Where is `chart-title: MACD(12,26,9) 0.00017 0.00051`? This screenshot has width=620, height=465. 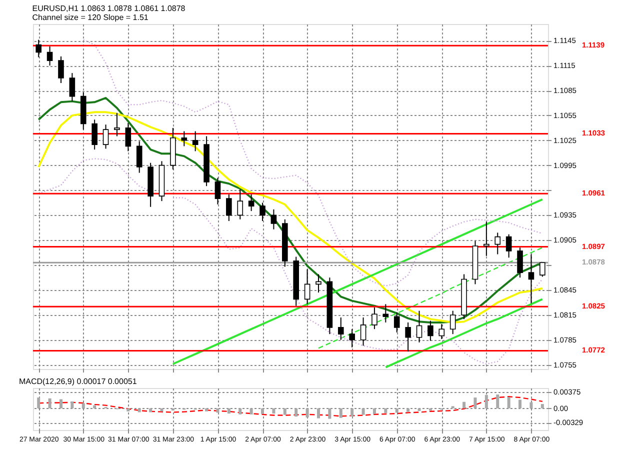 chart-title: MACD(12,26,9) 0.00017 0.00051 is located at coordinates (78, 381).